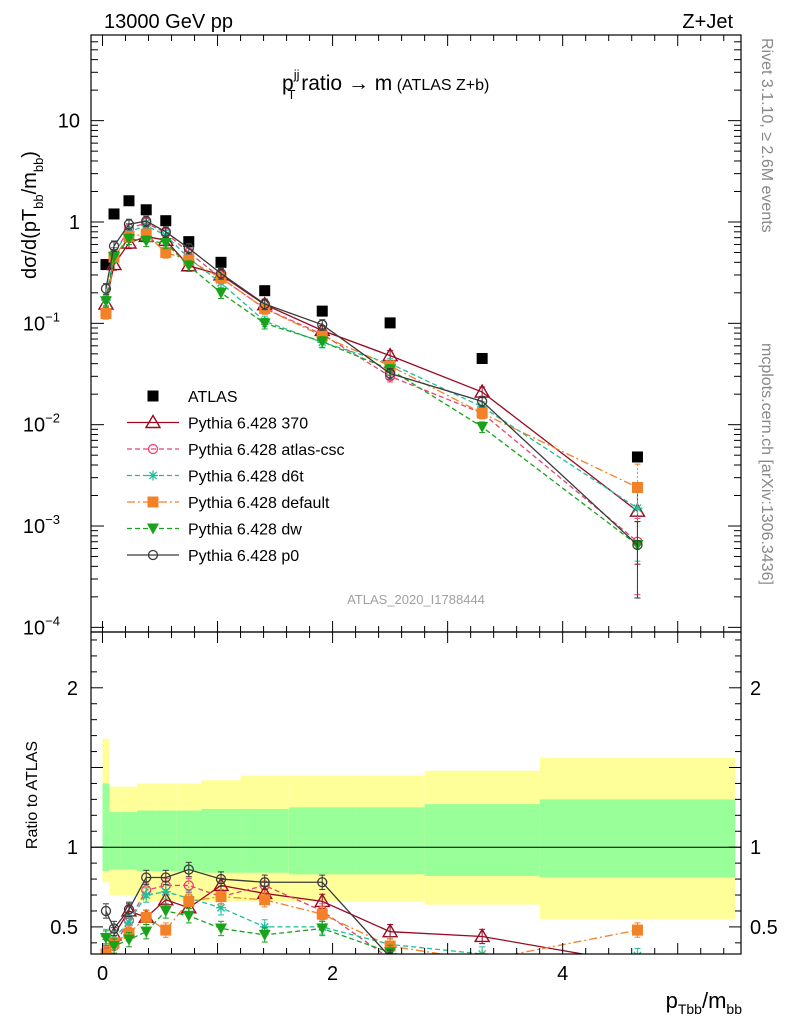 This screenshot has width=786, height=1024. Describe the element at coordinates (766, 135) in the screenshot. I see `rivet-label: Rivet 3.1.10, ≥ 2.6M events` at that location.